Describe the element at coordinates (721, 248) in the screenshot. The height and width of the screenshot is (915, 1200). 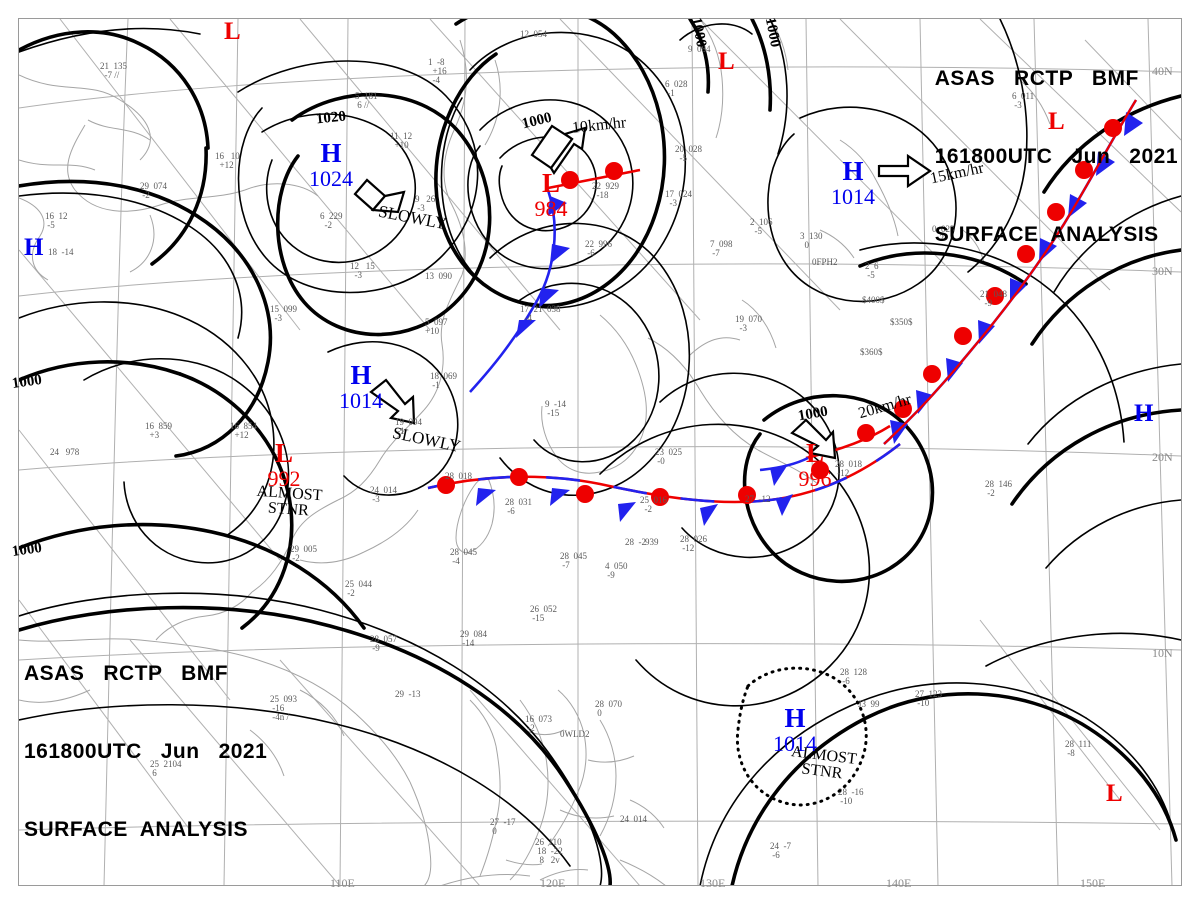
I see `station-plot: 7 098 -7` at that location.